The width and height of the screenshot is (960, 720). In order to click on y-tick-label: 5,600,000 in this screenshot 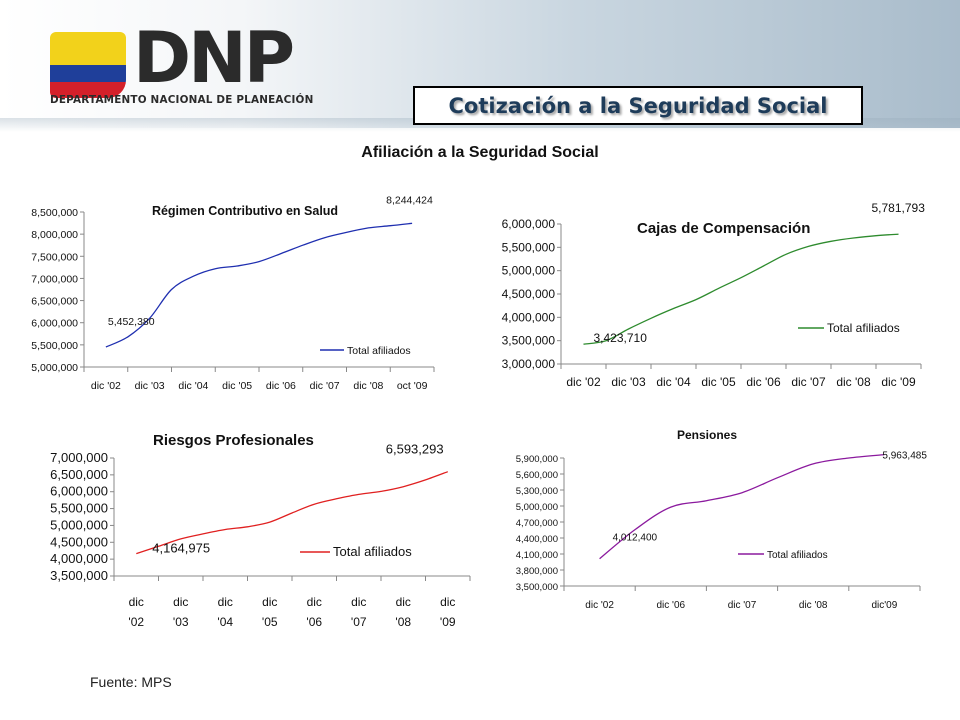, I will do `click(537, 475)`.